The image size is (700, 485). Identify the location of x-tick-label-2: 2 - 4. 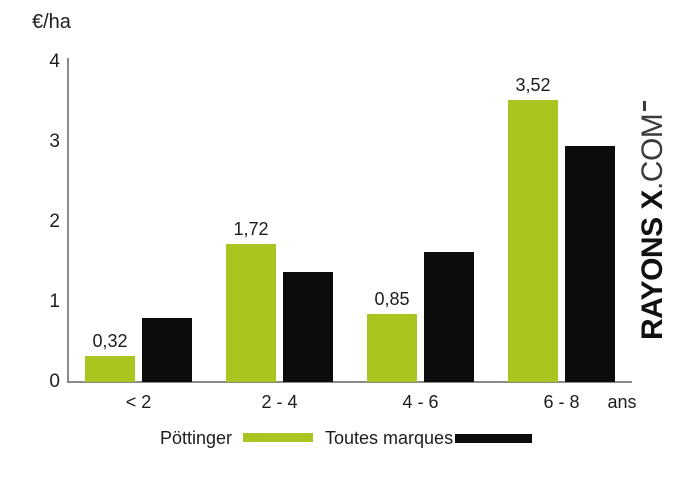
(279, 402).